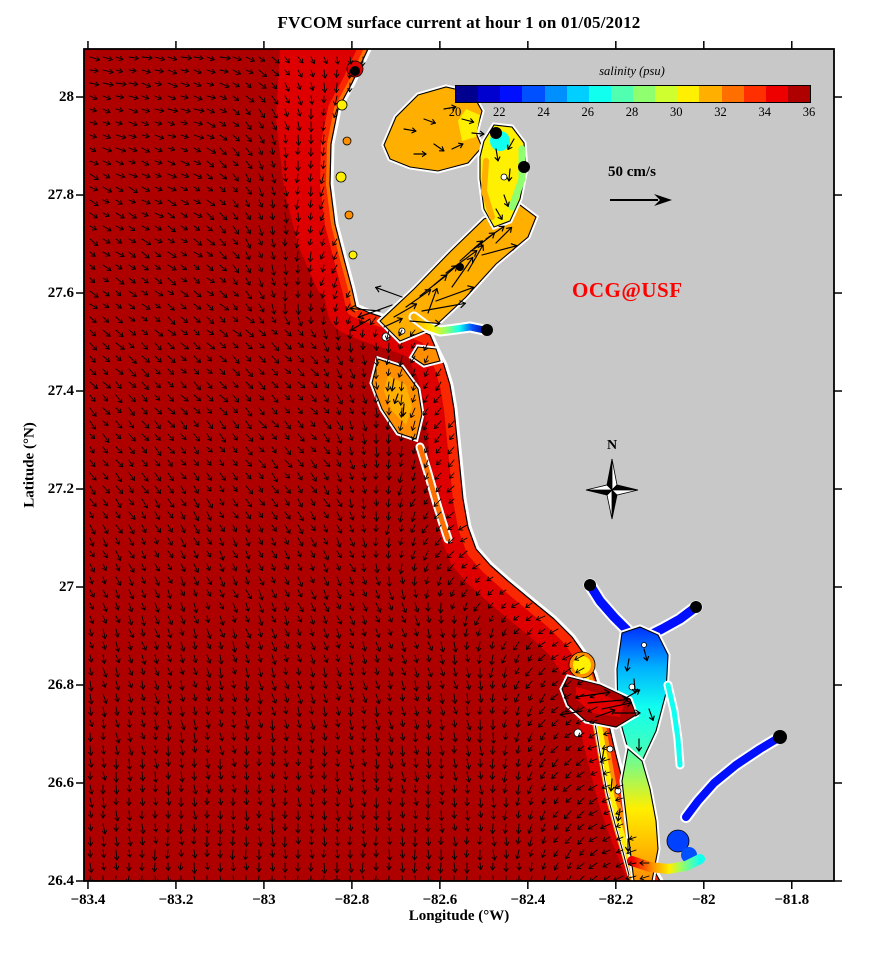 Image resolution: width=878 pixels, height=979 pixels. I want to click on colorbar-gradient, so click(633, 94).